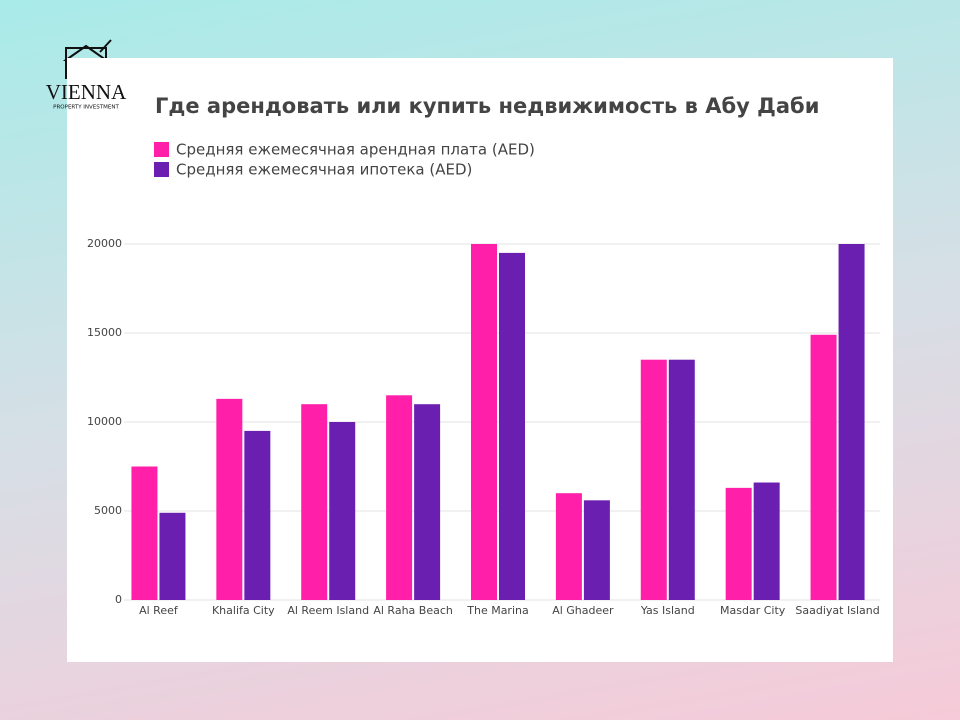  What do you see at coordinates (243, 610) in the screenshot?
I see `x-tick-label: Khalifa City` at bounding box center [243, 610].